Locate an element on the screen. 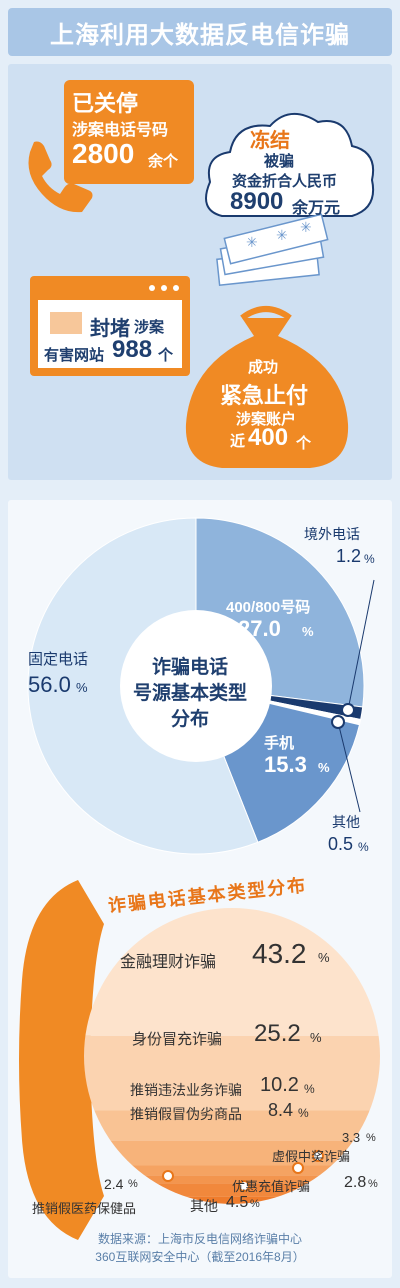  accounts-label: 成功 is located at coordinates (263, 367).